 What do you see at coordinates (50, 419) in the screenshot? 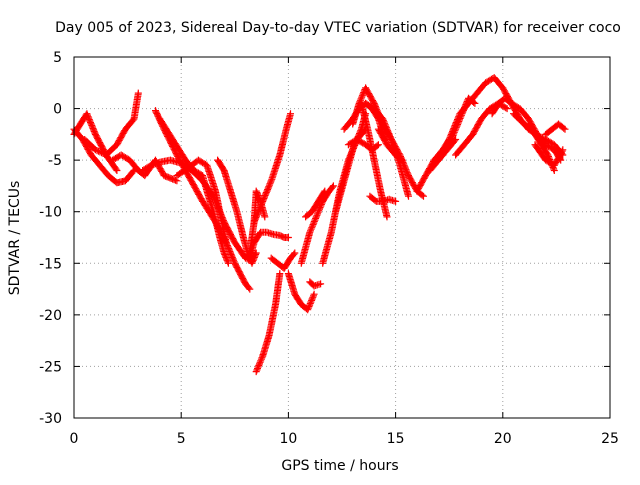
I see `y-tick-label: -30` at bounding box center [50, 419].